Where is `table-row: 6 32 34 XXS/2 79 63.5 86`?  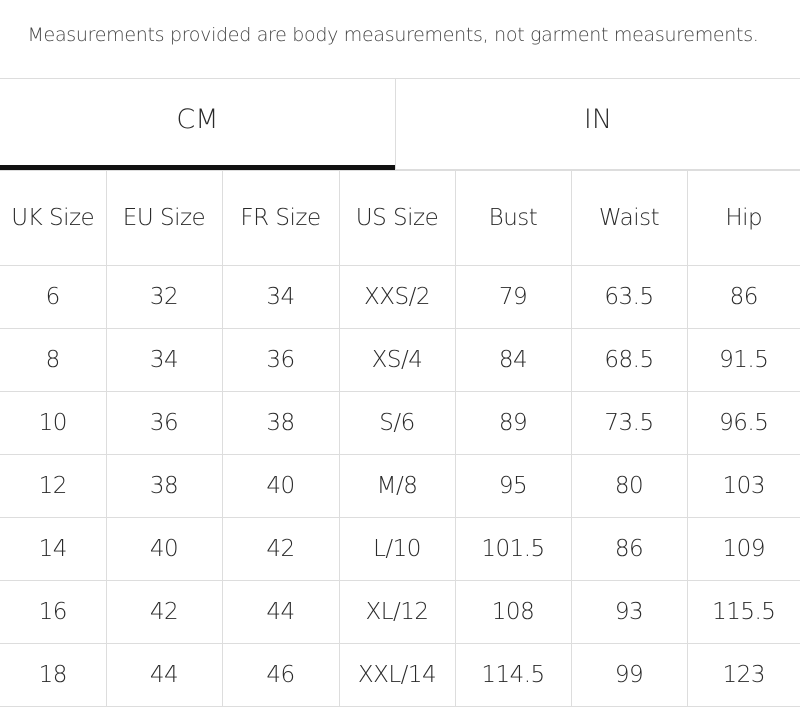 table-row: 6 32 34 XXS/2 79 63.5 86 is located at coordinates (400, 297).